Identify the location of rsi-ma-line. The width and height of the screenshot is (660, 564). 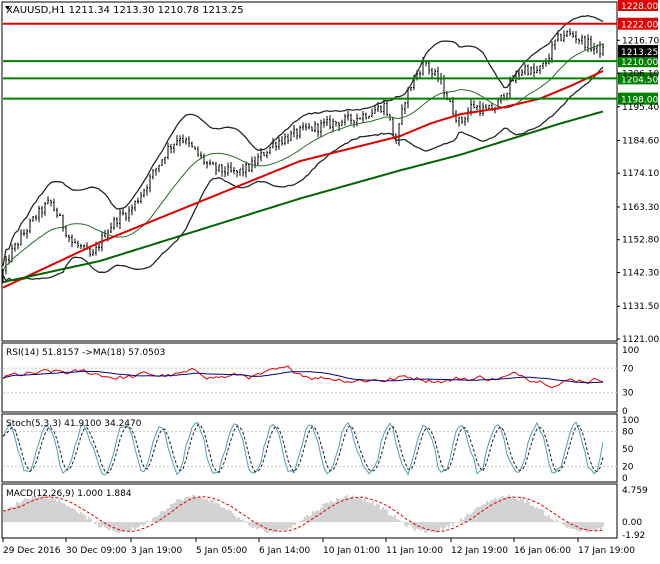
(303, 377).